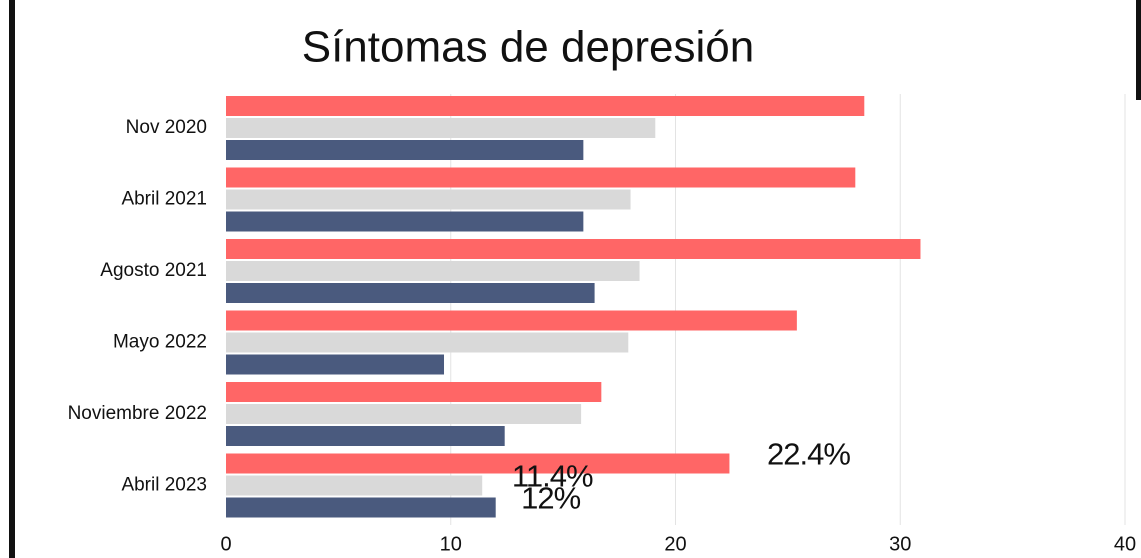  What do you see at coordinates (225, 544) in the screenshot?
I see `x-tick-label: 0` at bounding box center [225, 544].